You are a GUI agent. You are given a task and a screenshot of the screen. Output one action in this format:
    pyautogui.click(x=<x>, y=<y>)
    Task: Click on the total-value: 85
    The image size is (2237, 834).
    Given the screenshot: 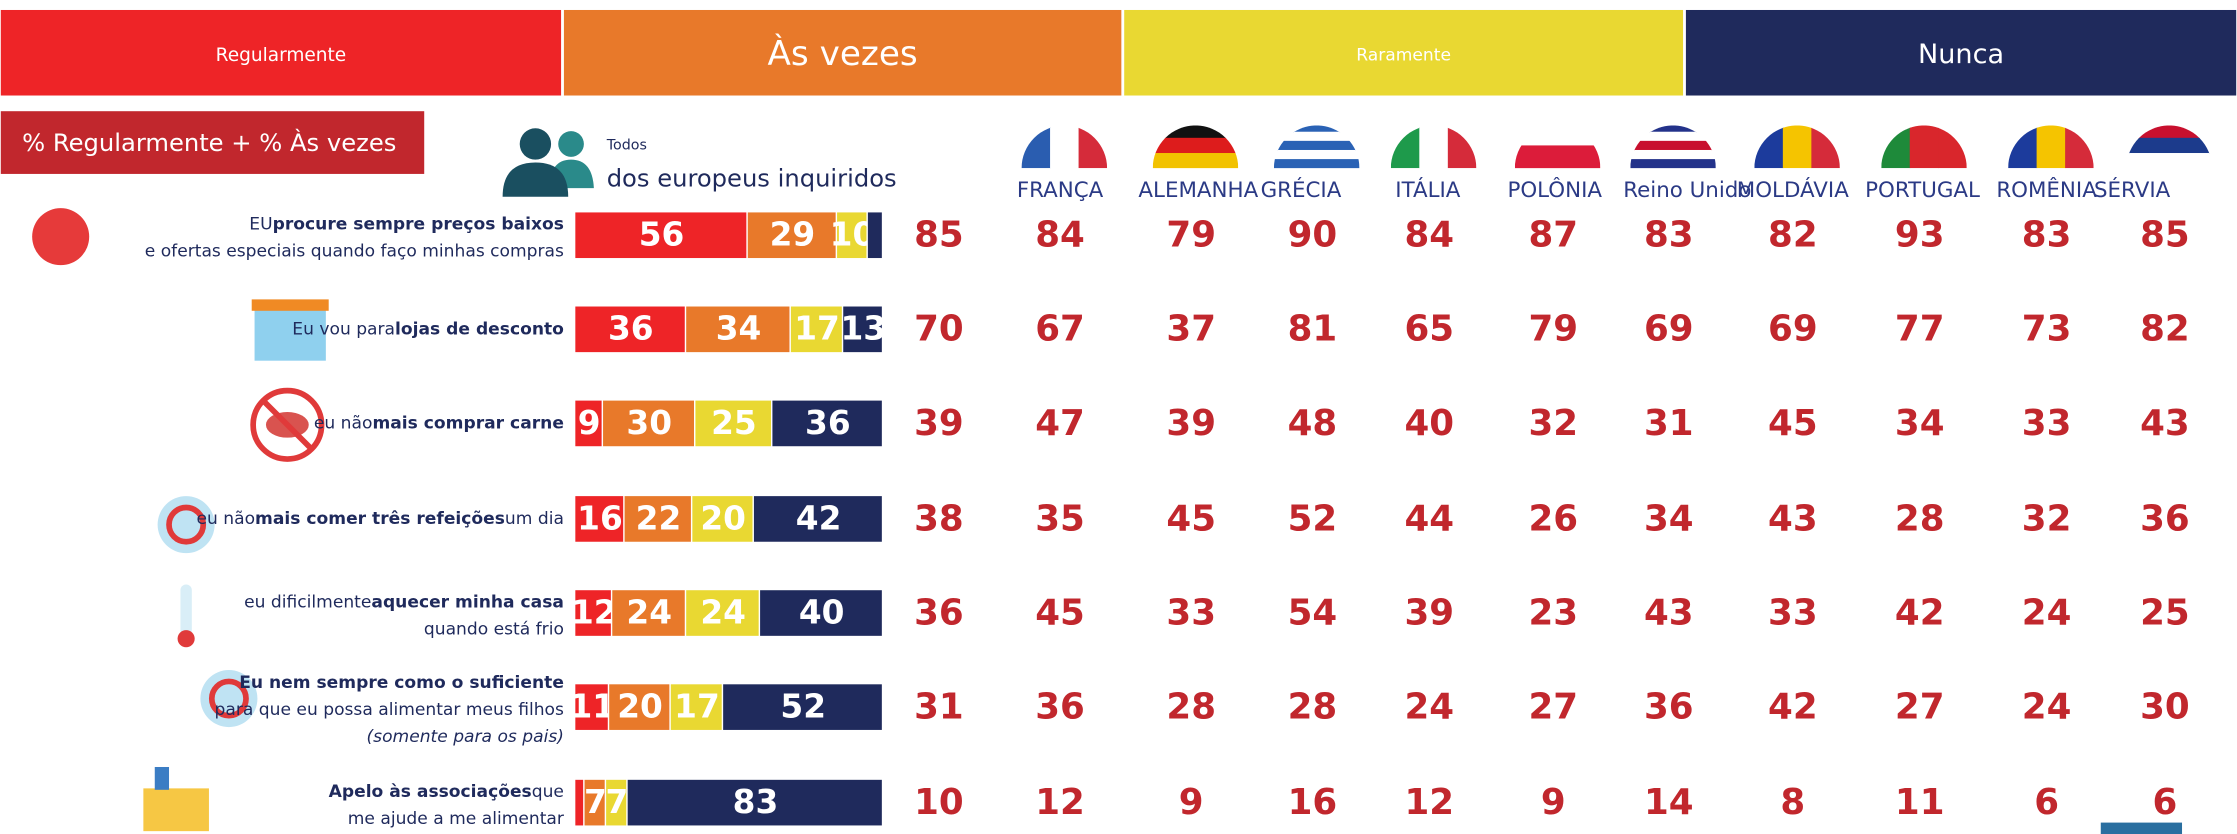 What is the action you would take?
    pyautogui.click(x=939, y=235)
    